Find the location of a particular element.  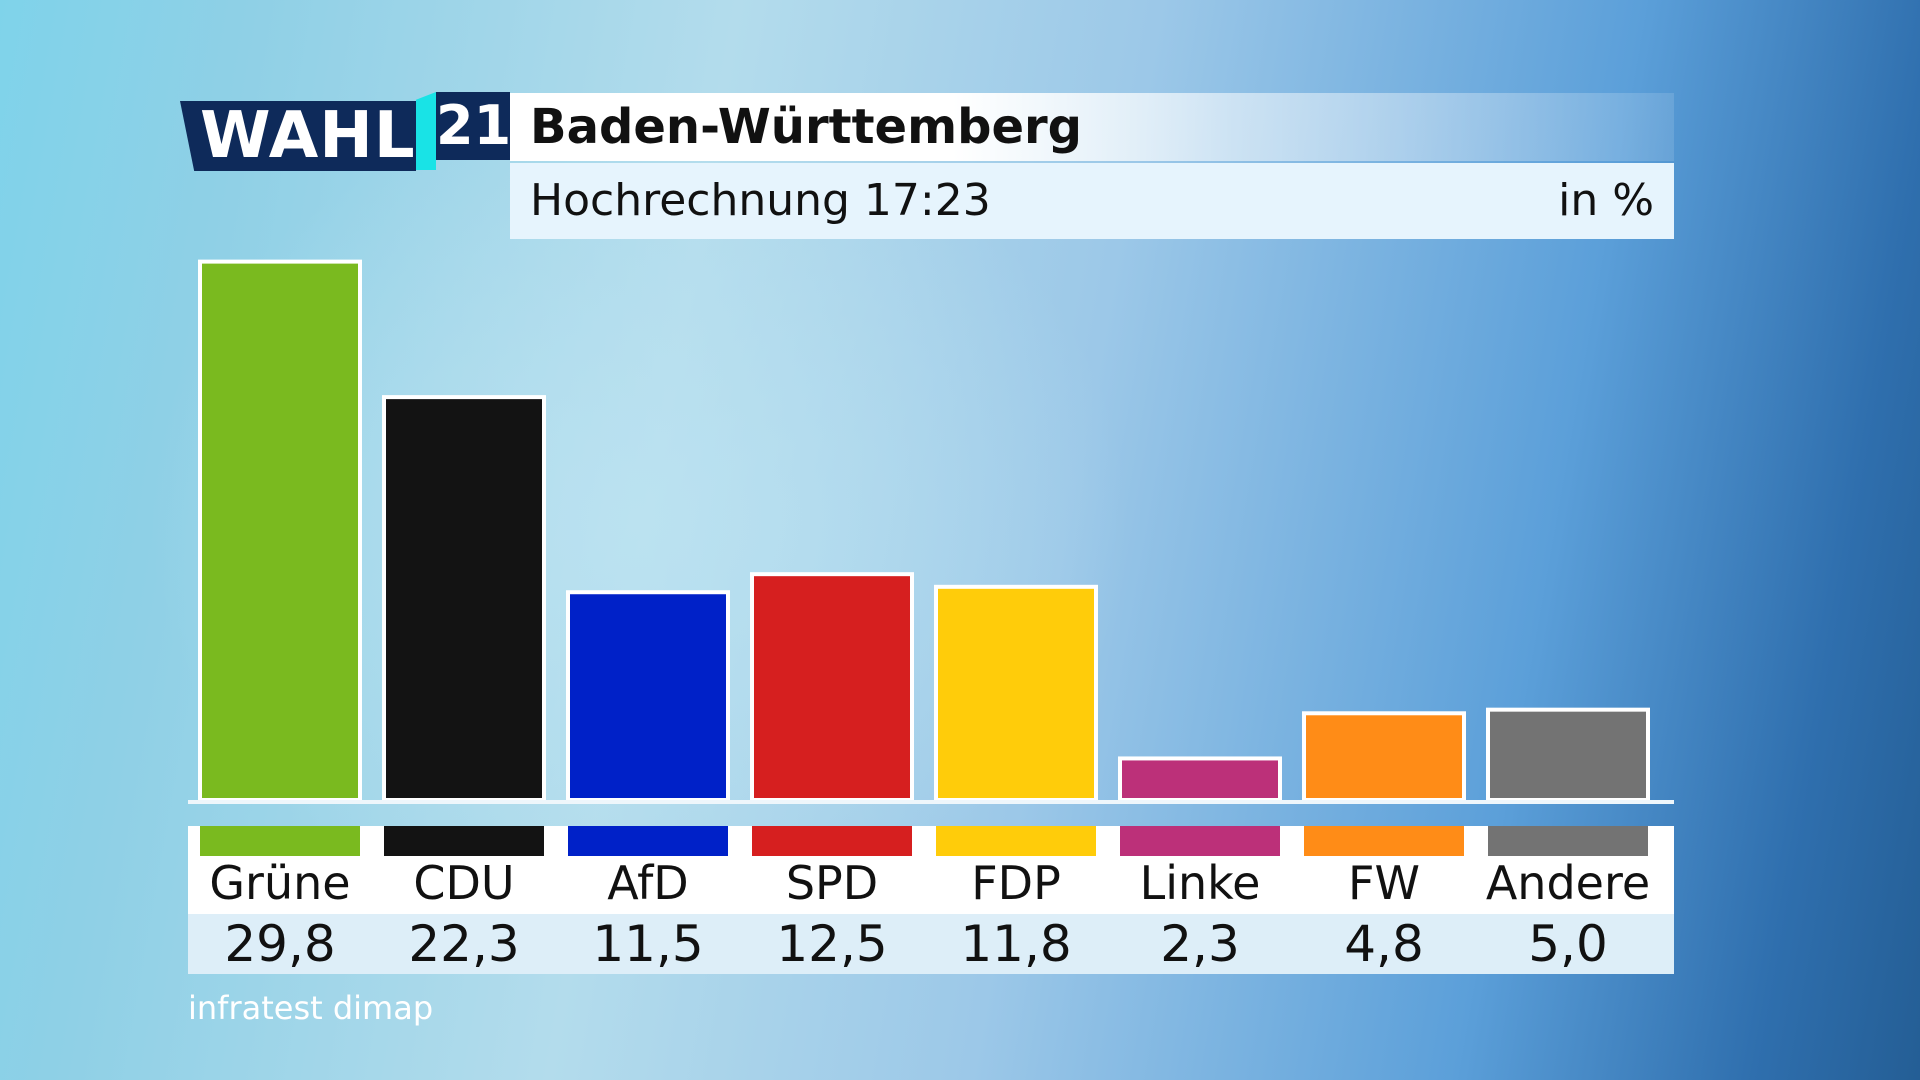

party-value-fdp: 11,8 is located at coordinates (1016, 944).